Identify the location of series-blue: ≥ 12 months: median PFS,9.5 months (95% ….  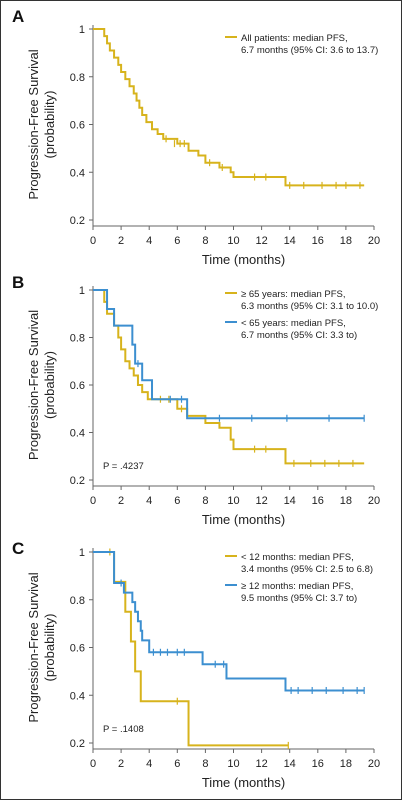
(229, 622).